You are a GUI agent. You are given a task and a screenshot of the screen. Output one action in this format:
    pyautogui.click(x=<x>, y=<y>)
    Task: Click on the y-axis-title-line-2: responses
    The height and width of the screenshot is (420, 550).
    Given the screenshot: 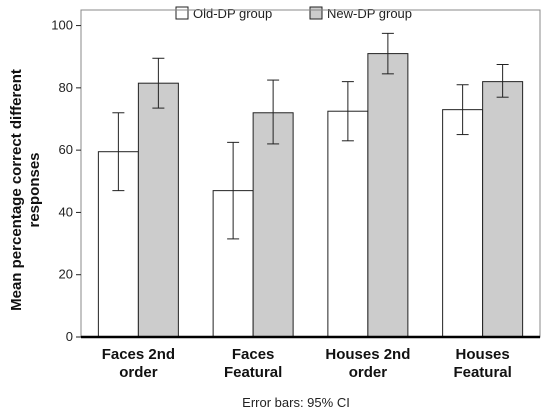 What is the action you would take?
    pyautogui.click(x=34, y=189)
    